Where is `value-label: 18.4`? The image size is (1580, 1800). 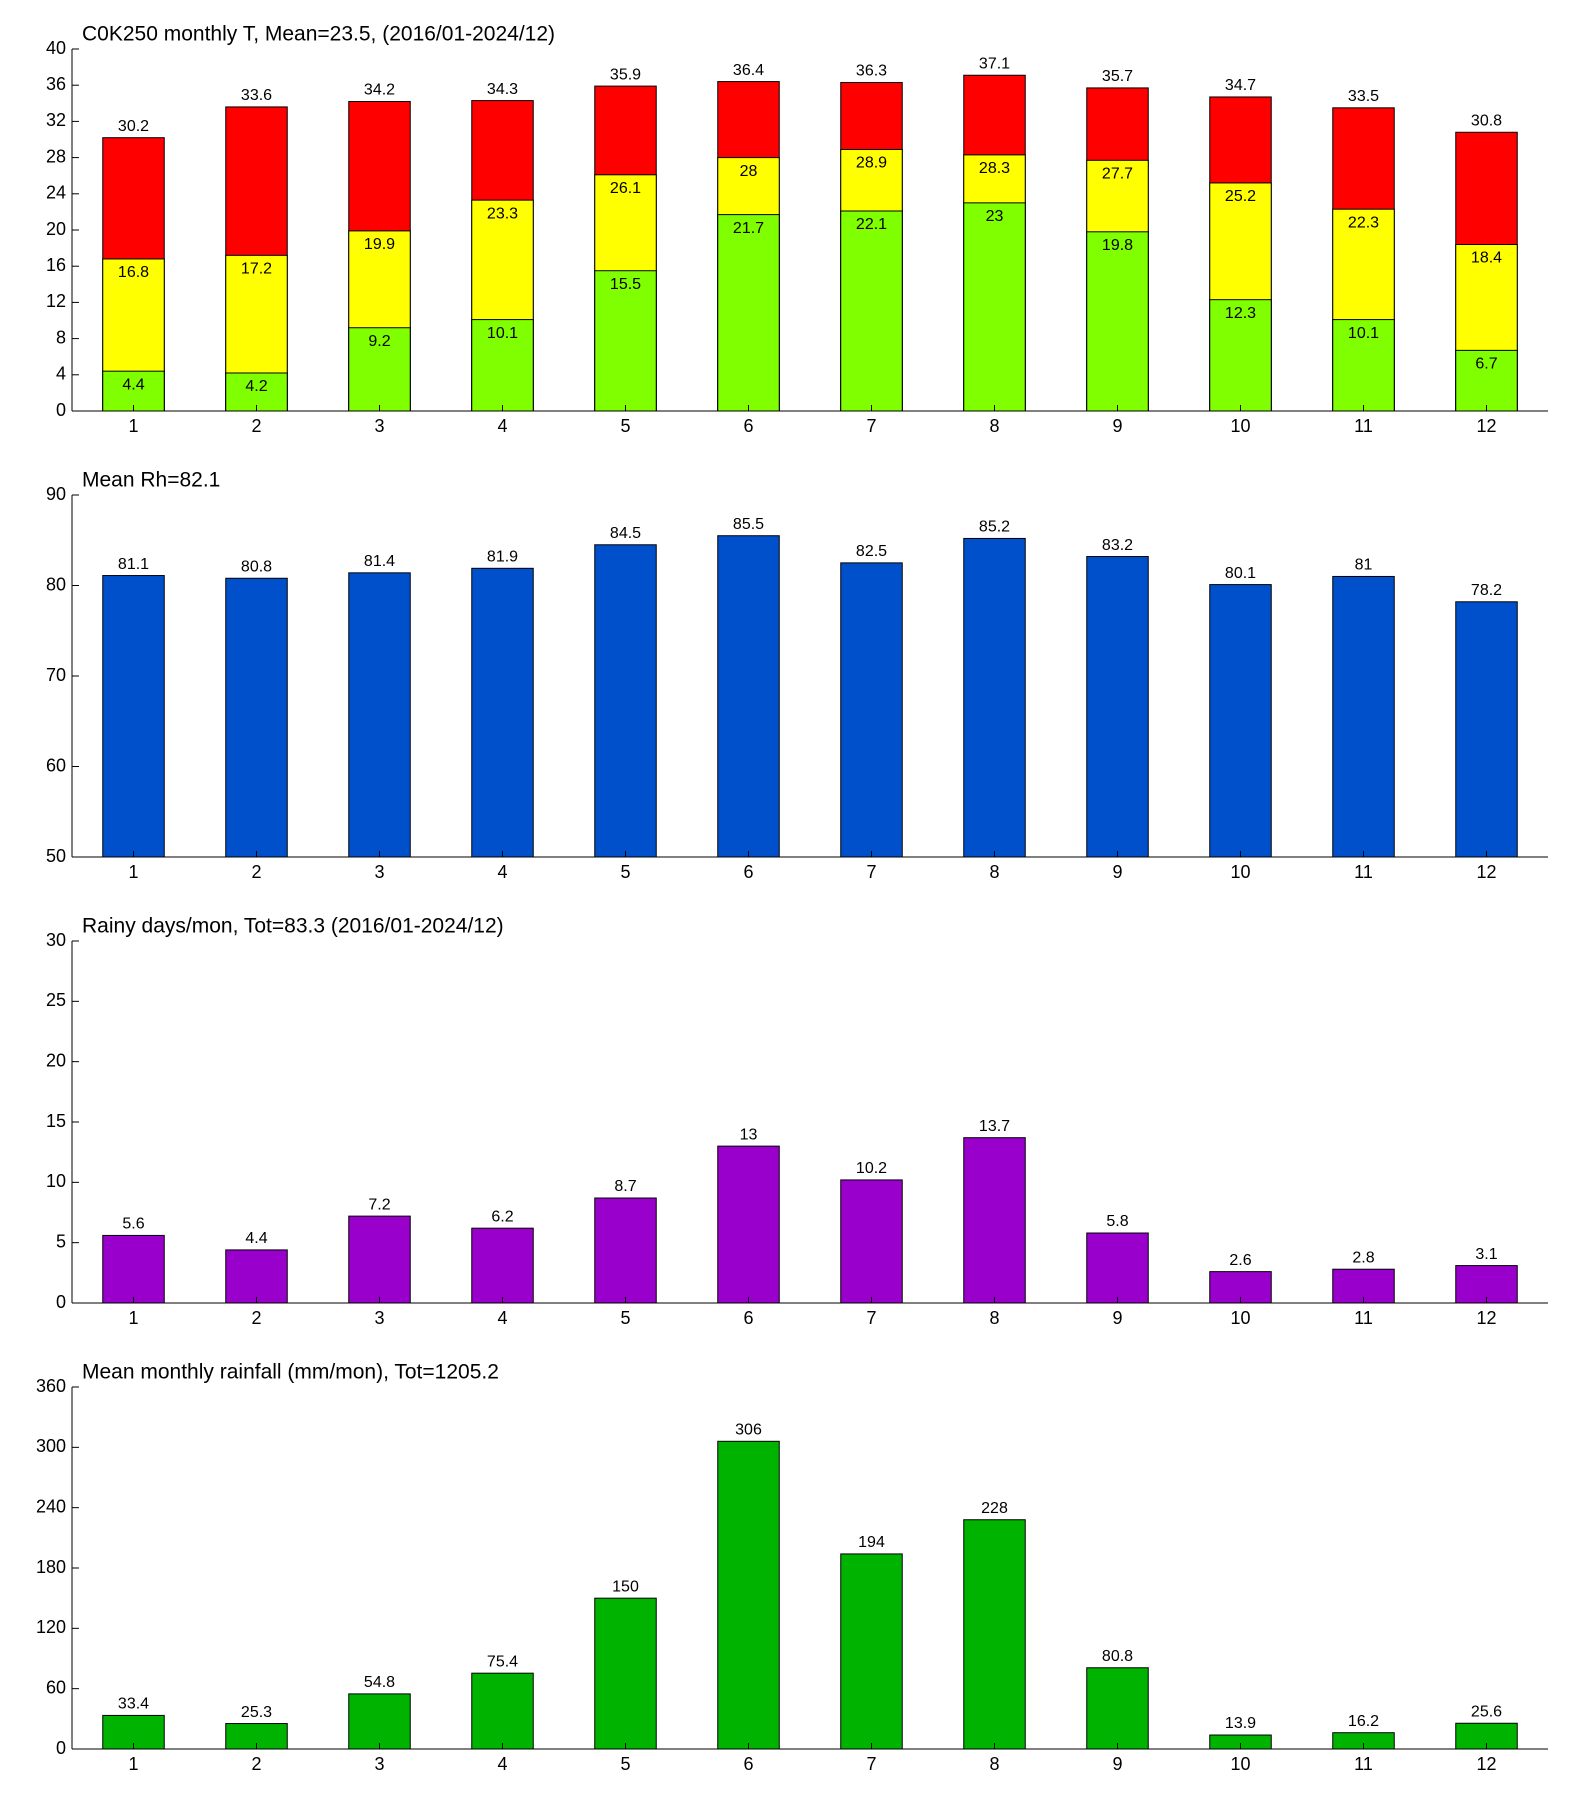
value-label: 18.4 is located at coordinates (1486, 258).